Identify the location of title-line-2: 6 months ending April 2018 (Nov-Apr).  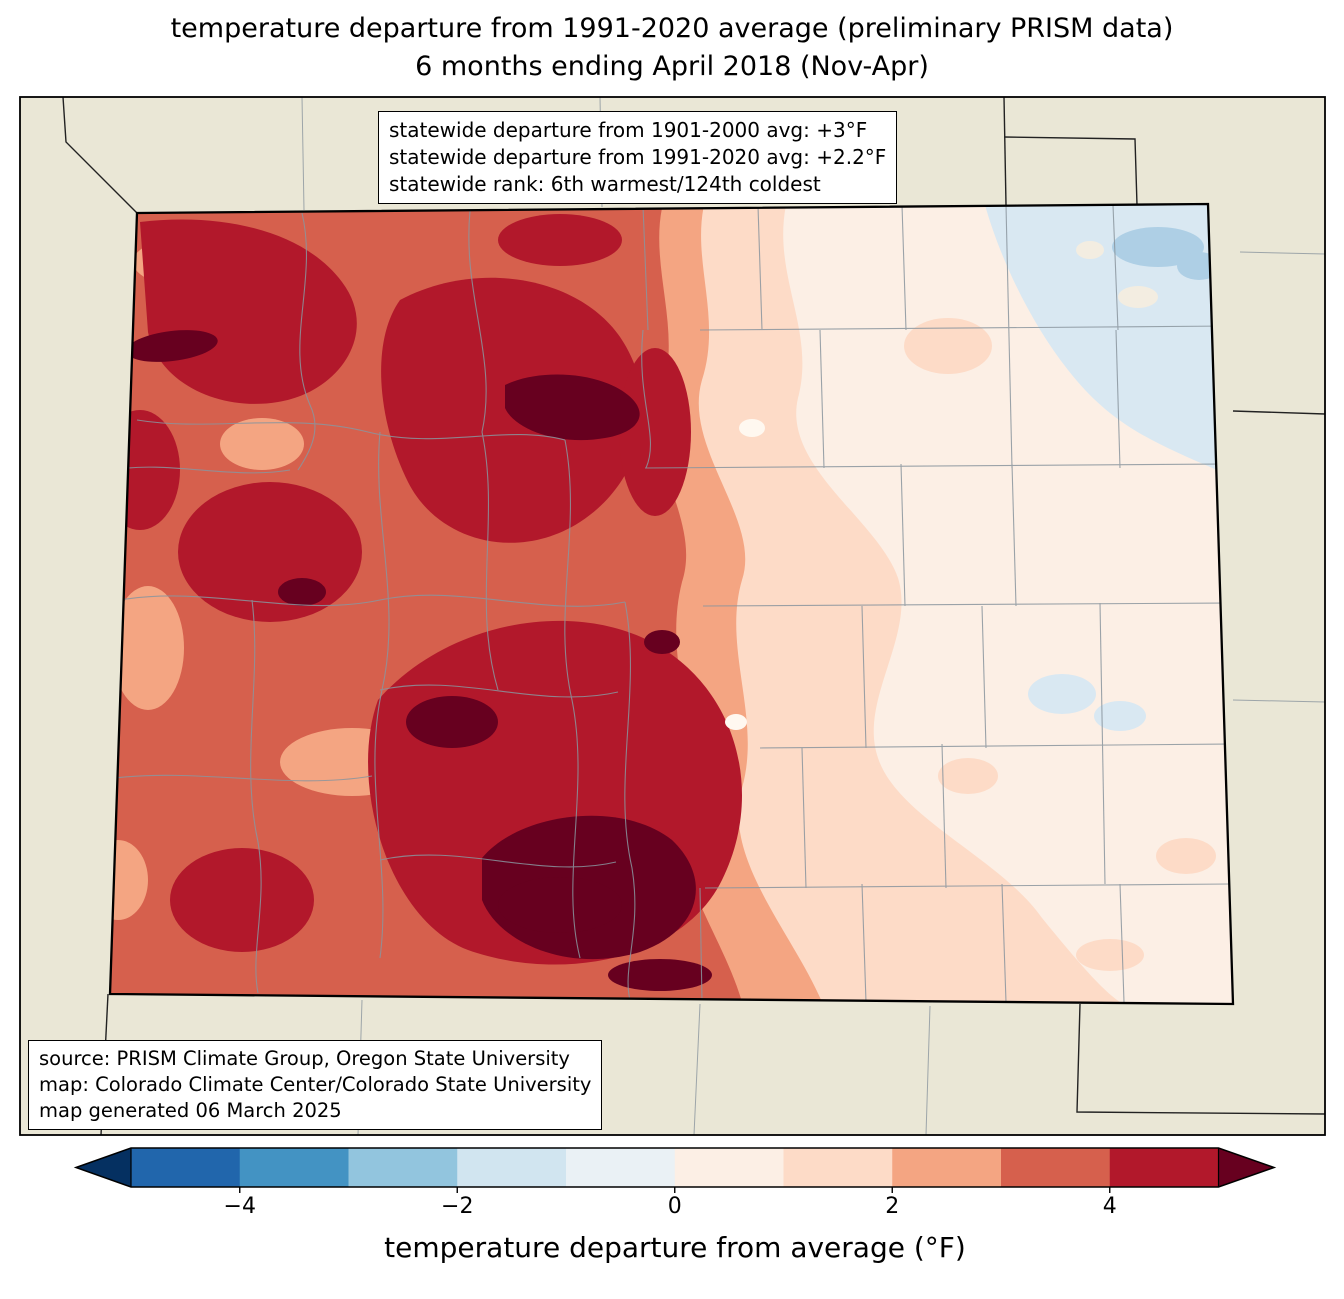
(672, 66).